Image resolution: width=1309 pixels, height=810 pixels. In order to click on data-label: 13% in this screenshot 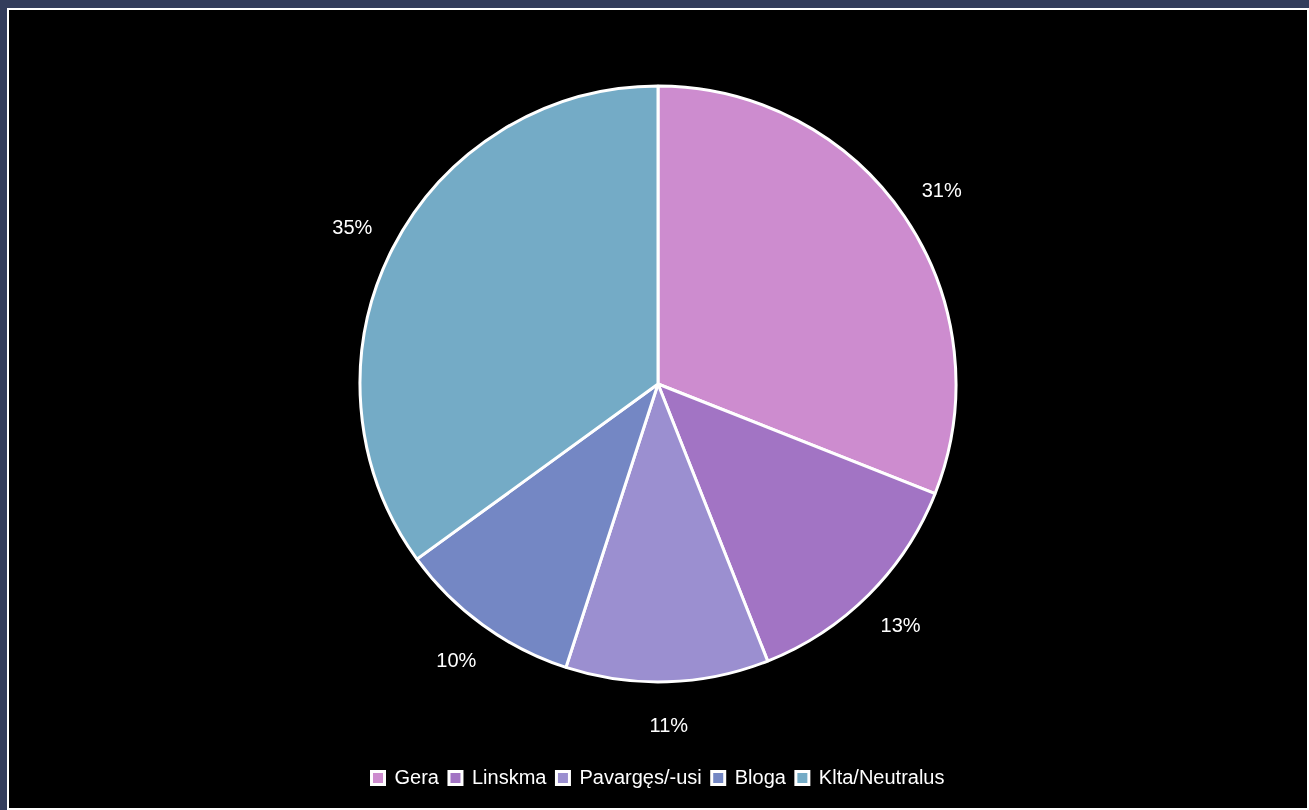, I will do `click(900, 625)`.